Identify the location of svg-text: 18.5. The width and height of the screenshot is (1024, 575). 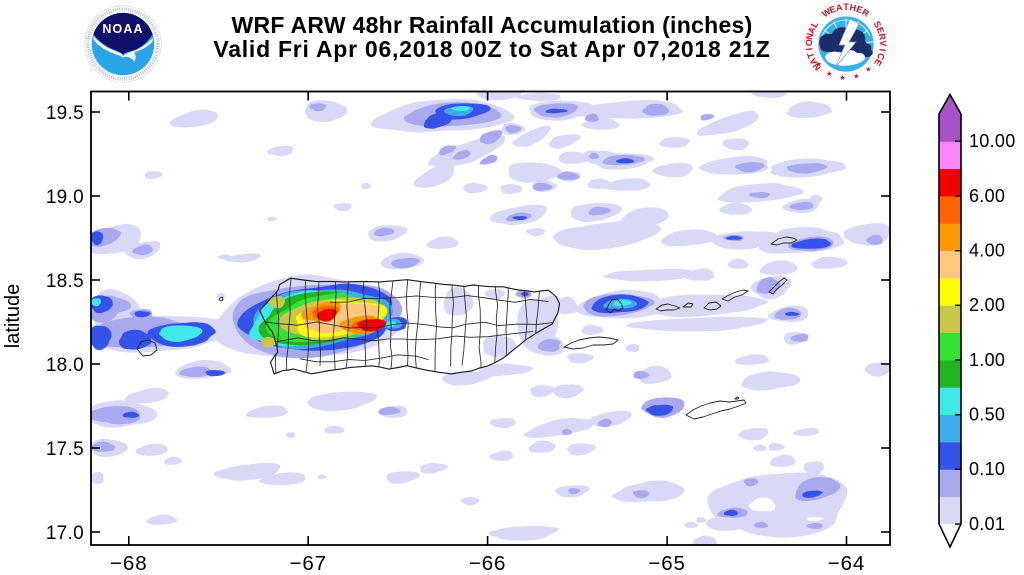
(65, 281).